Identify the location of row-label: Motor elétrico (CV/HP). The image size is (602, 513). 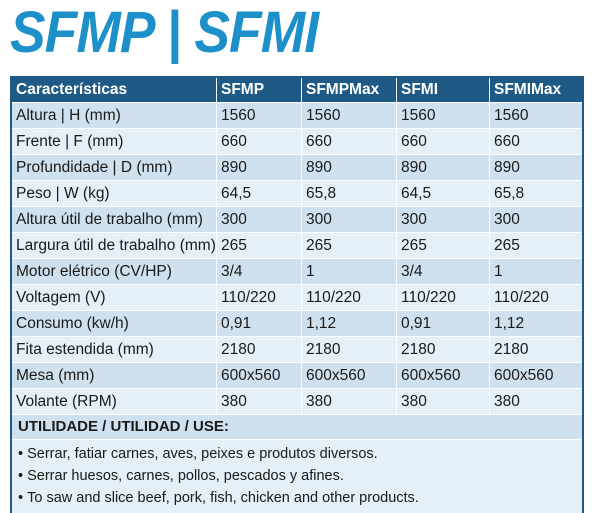
(114, 271).